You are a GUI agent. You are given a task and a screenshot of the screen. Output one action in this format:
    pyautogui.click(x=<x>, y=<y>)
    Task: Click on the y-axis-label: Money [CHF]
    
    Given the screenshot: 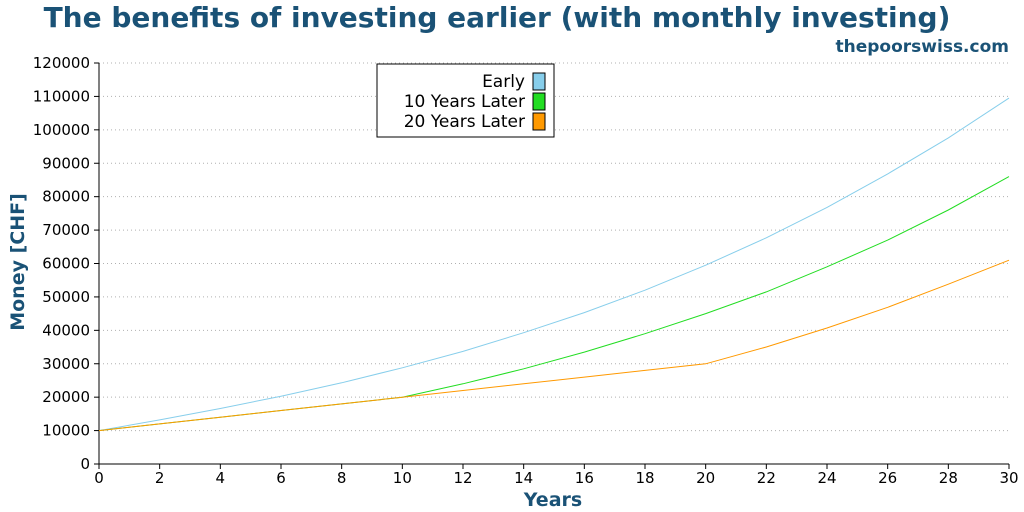 What is the action you would take?
    pyautogui.click(x=18, y=262)
    